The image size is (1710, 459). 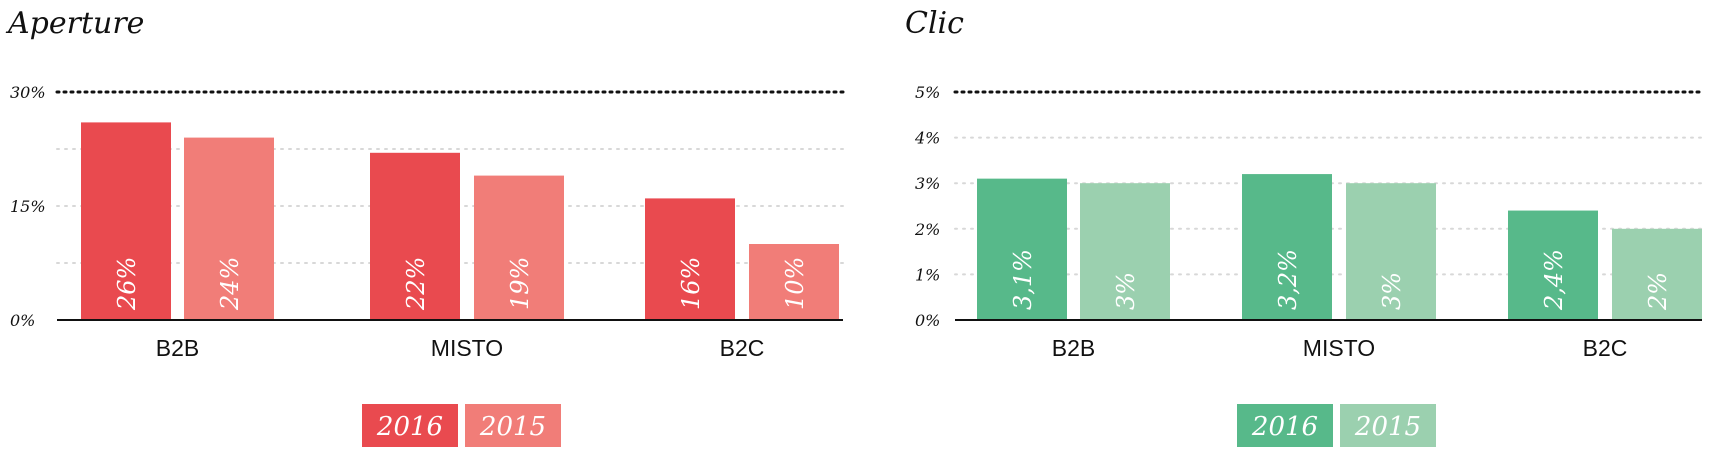 I want to click on clic-legend-label-2016: 2016, so click(x=1284, y=427).